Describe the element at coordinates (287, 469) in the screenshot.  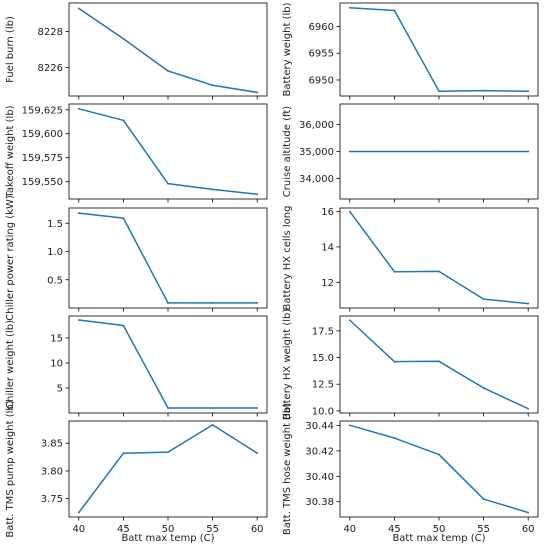
I see `y-axis-label: Batt. TMS hose weight (lb)` at that location.